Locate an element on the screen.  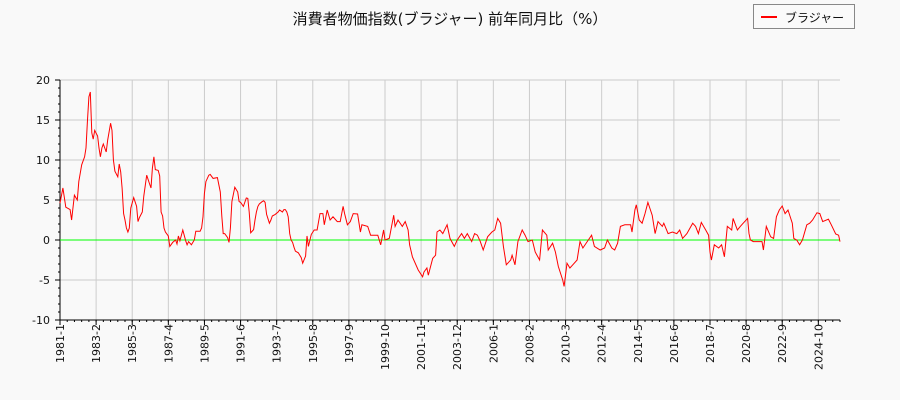
x-tick-label: 1993-7 is located at coordinates (277, 343).